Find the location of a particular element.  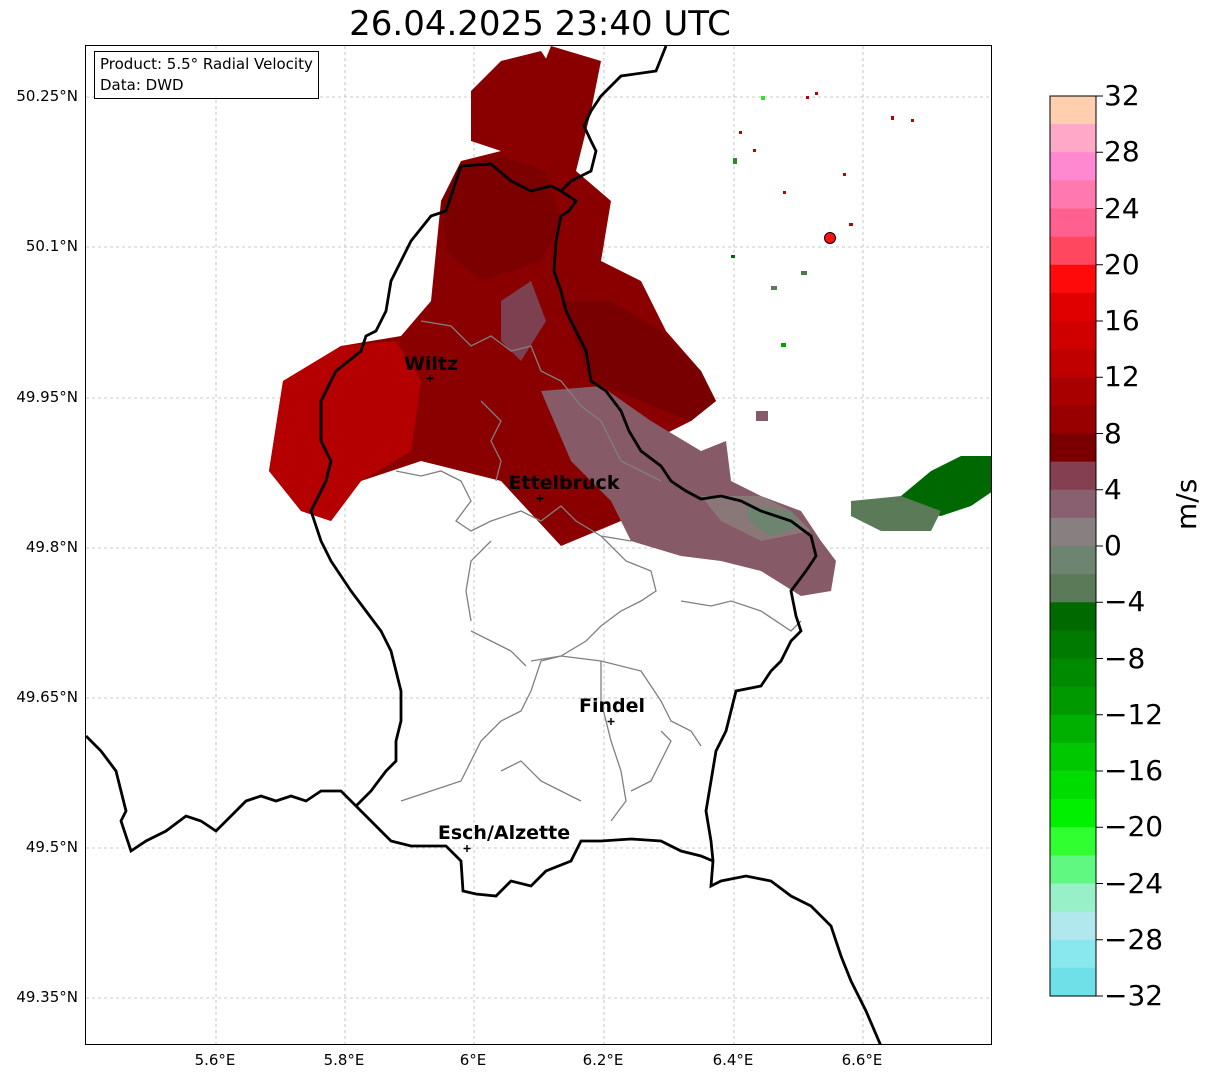

lat-label: 49.95°N is located at coordinates (47, 397).